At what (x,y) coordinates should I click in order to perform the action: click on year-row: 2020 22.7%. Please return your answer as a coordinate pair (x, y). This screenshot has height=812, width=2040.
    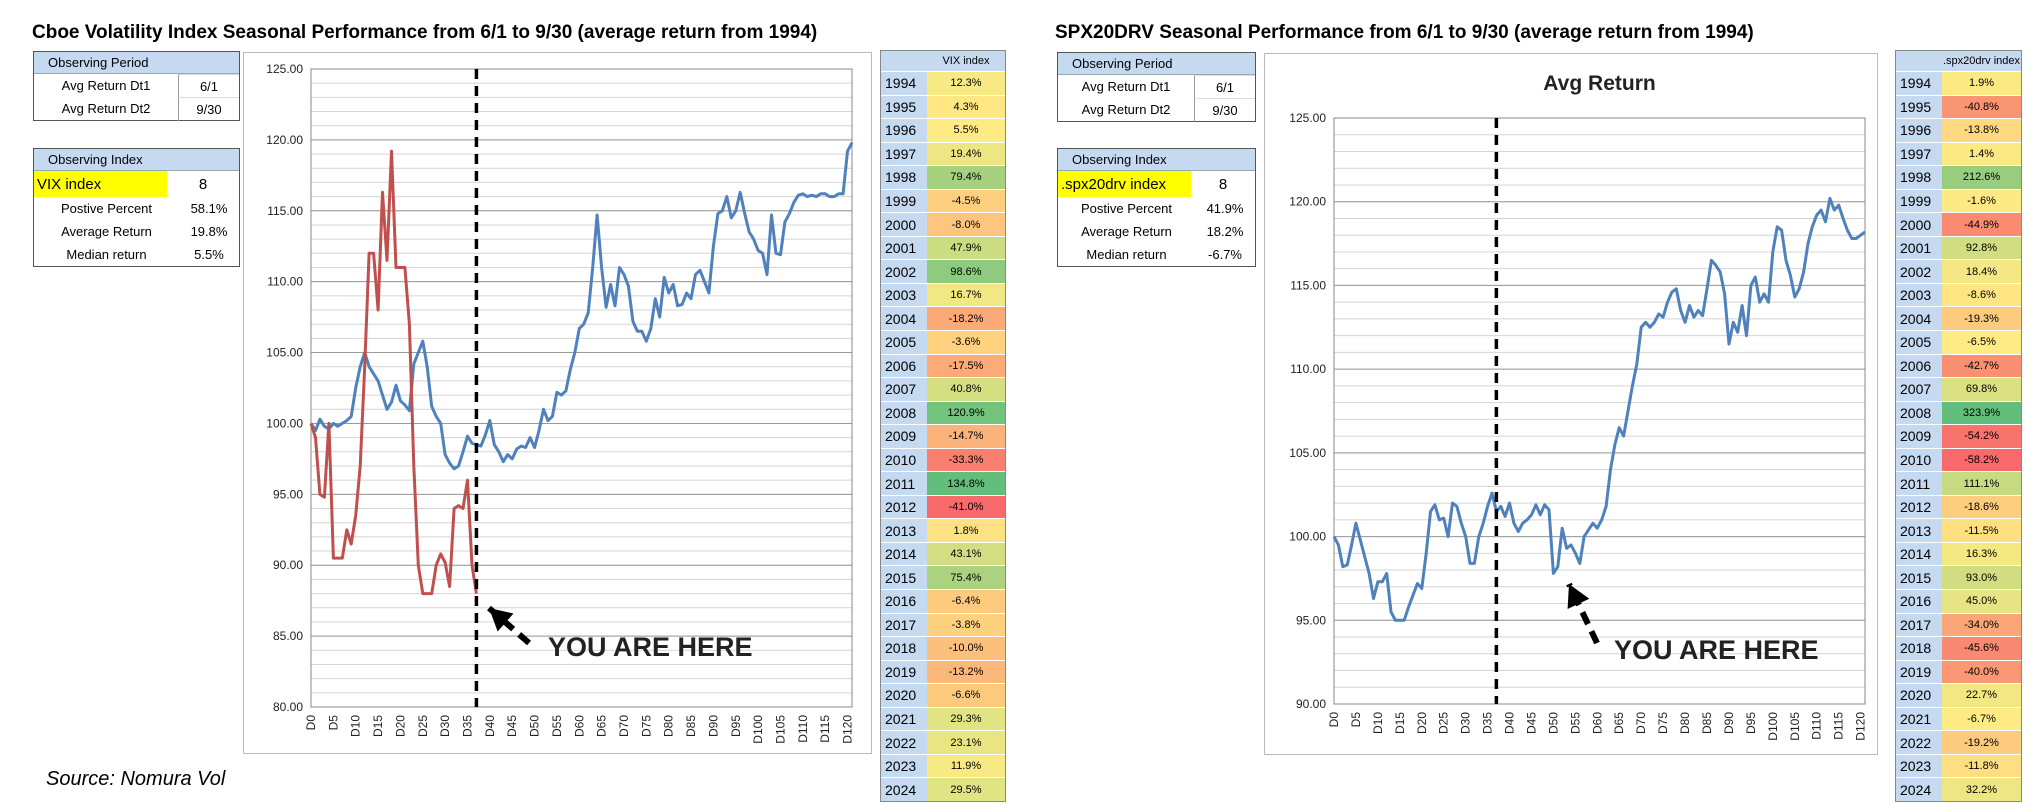
    Looking at the image, I should click on (1958, 695).